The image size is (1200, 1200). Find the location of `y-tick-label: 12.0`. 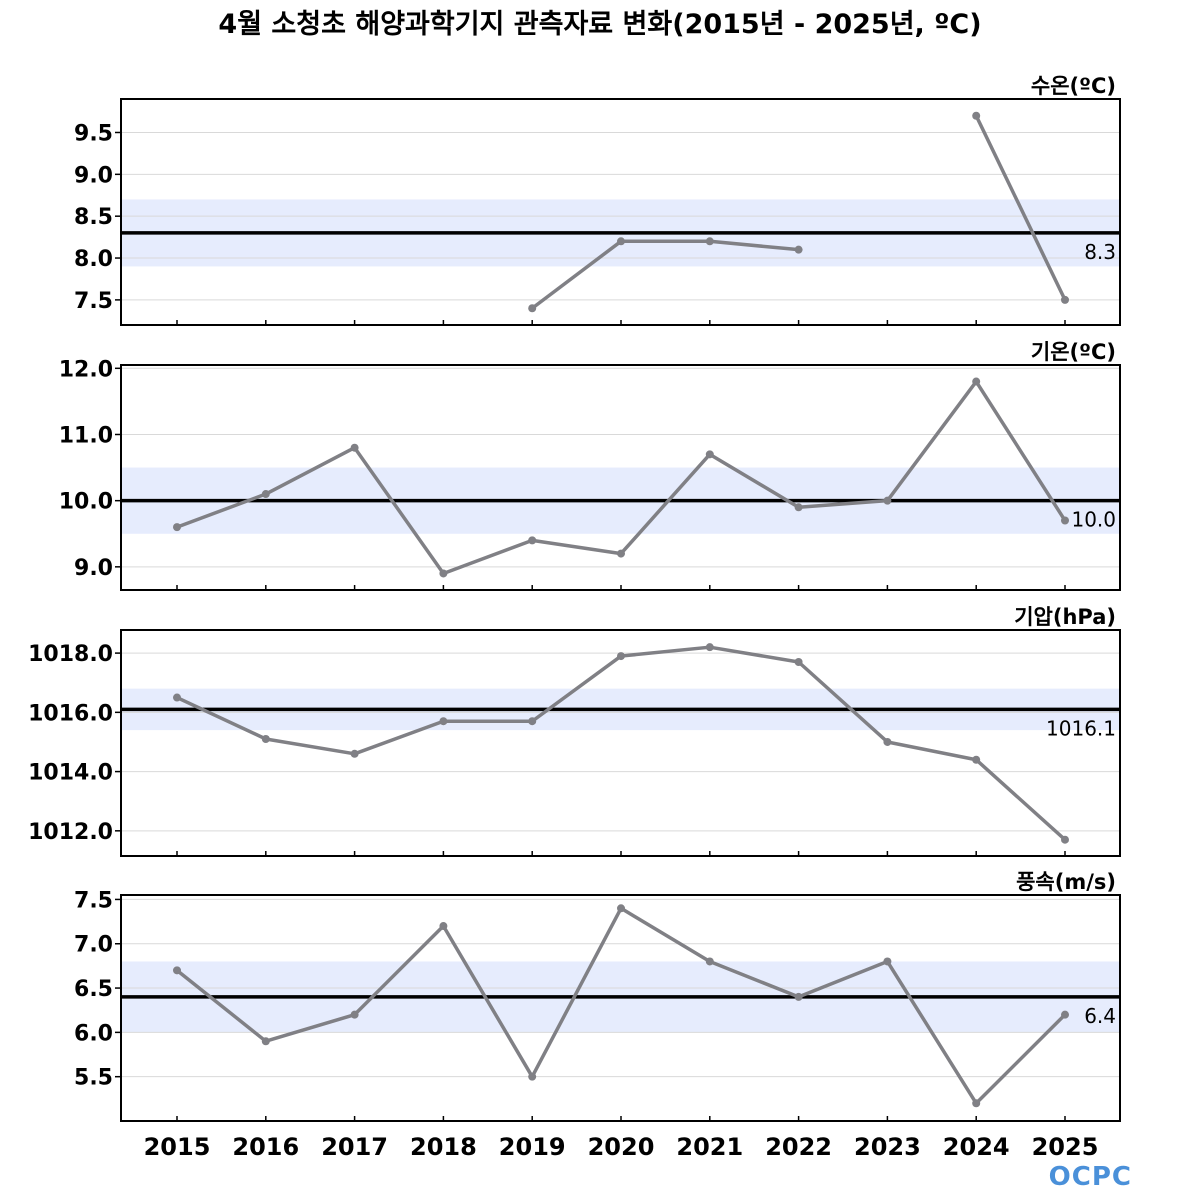

y-tick-label: 12.0 is located at coordinates (86, 369).